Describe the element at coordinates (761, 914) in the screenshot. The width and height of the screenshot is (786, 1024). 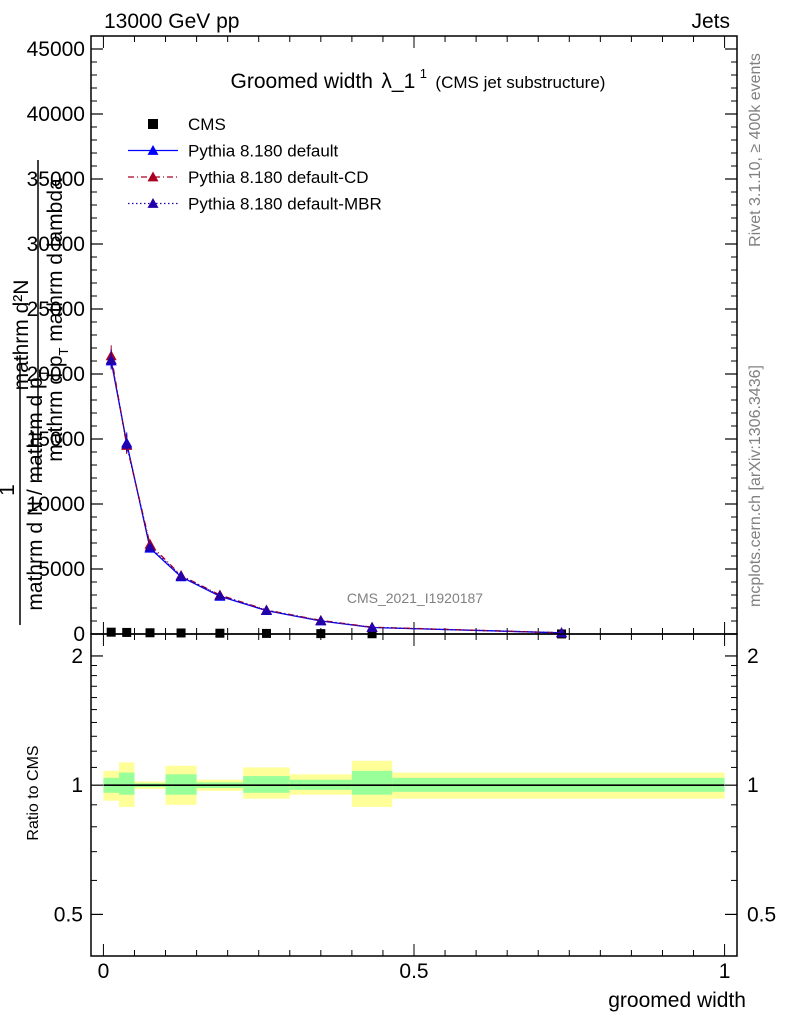
I see `ratio-y-tick-label-right: 0.5` at that location.